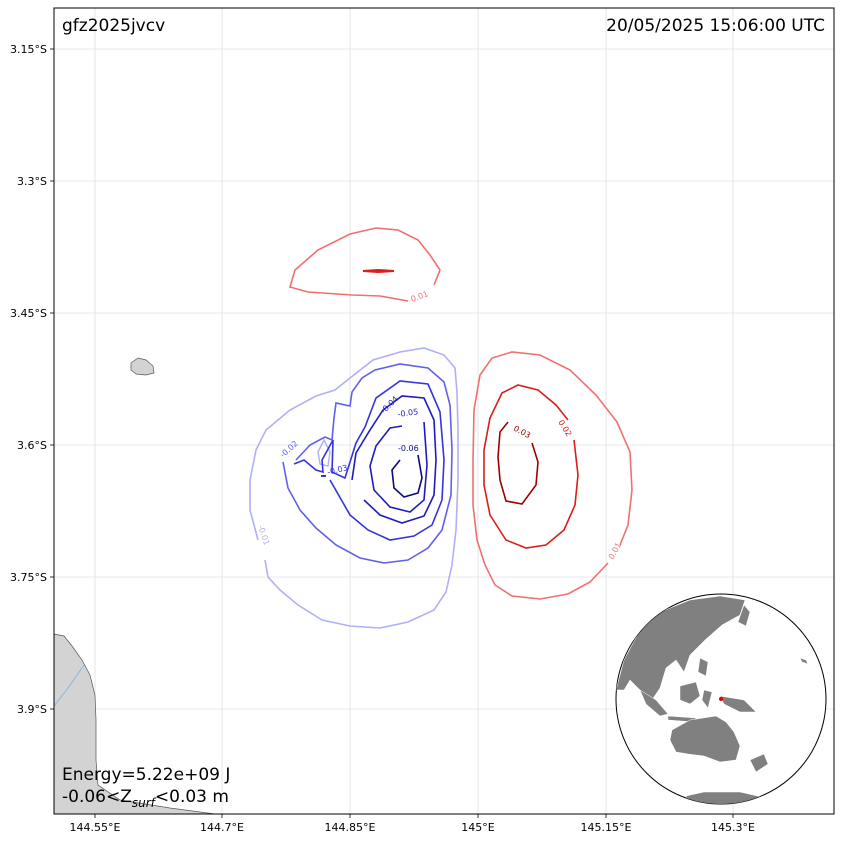 The height and width of the screenshot is (842, 841). What do you see at coordinates (365, 264) in the screenshot?
I see `contour-pos-0.01-top` at bounding box center [365, 264].